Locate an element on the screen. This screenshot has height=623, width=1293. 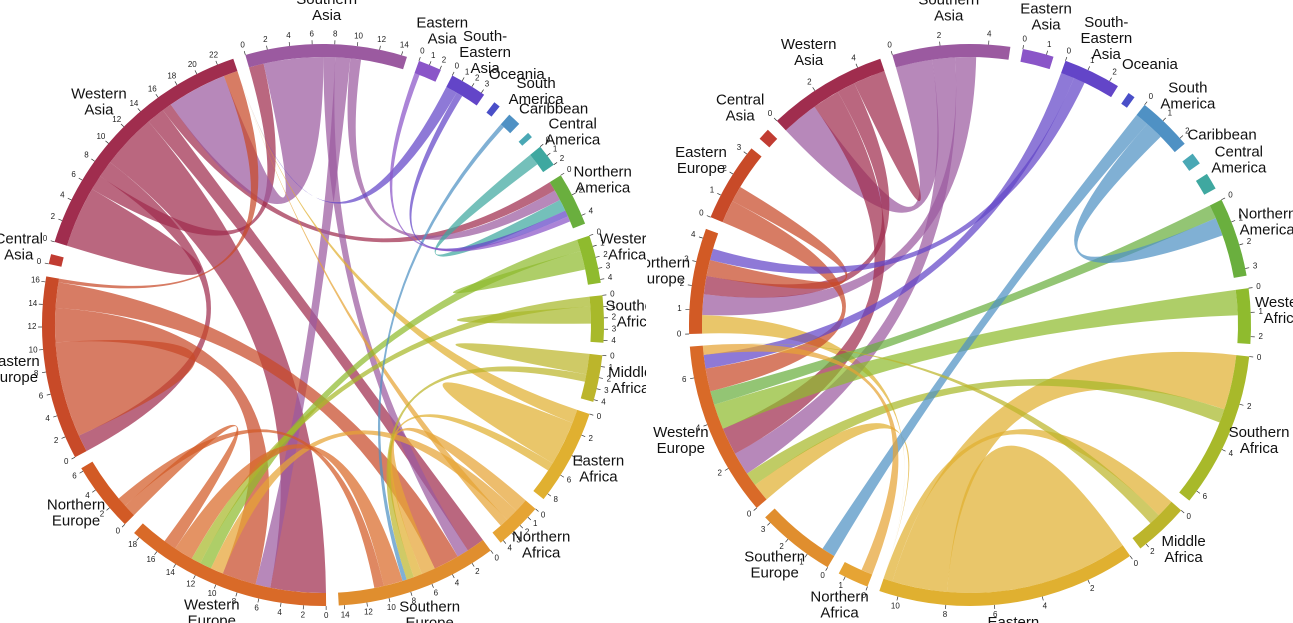
ribbon-southern-africa-to-southern-africa is located at coordinates (523, 315).